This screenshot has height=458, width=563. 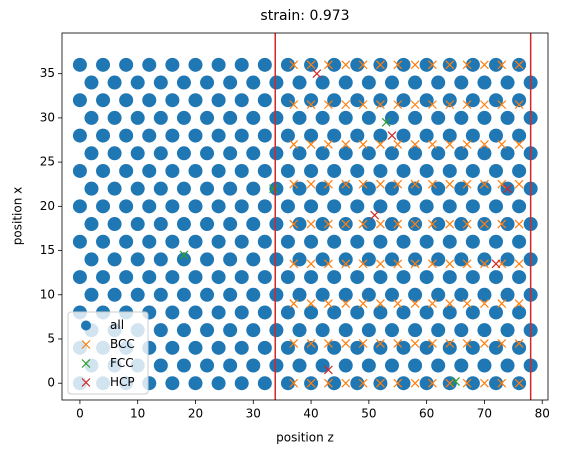 What do you see at coordinates (484, 414) in the screenshot?
I see `x-tick-label: 70` at bounding box center [484, 414].